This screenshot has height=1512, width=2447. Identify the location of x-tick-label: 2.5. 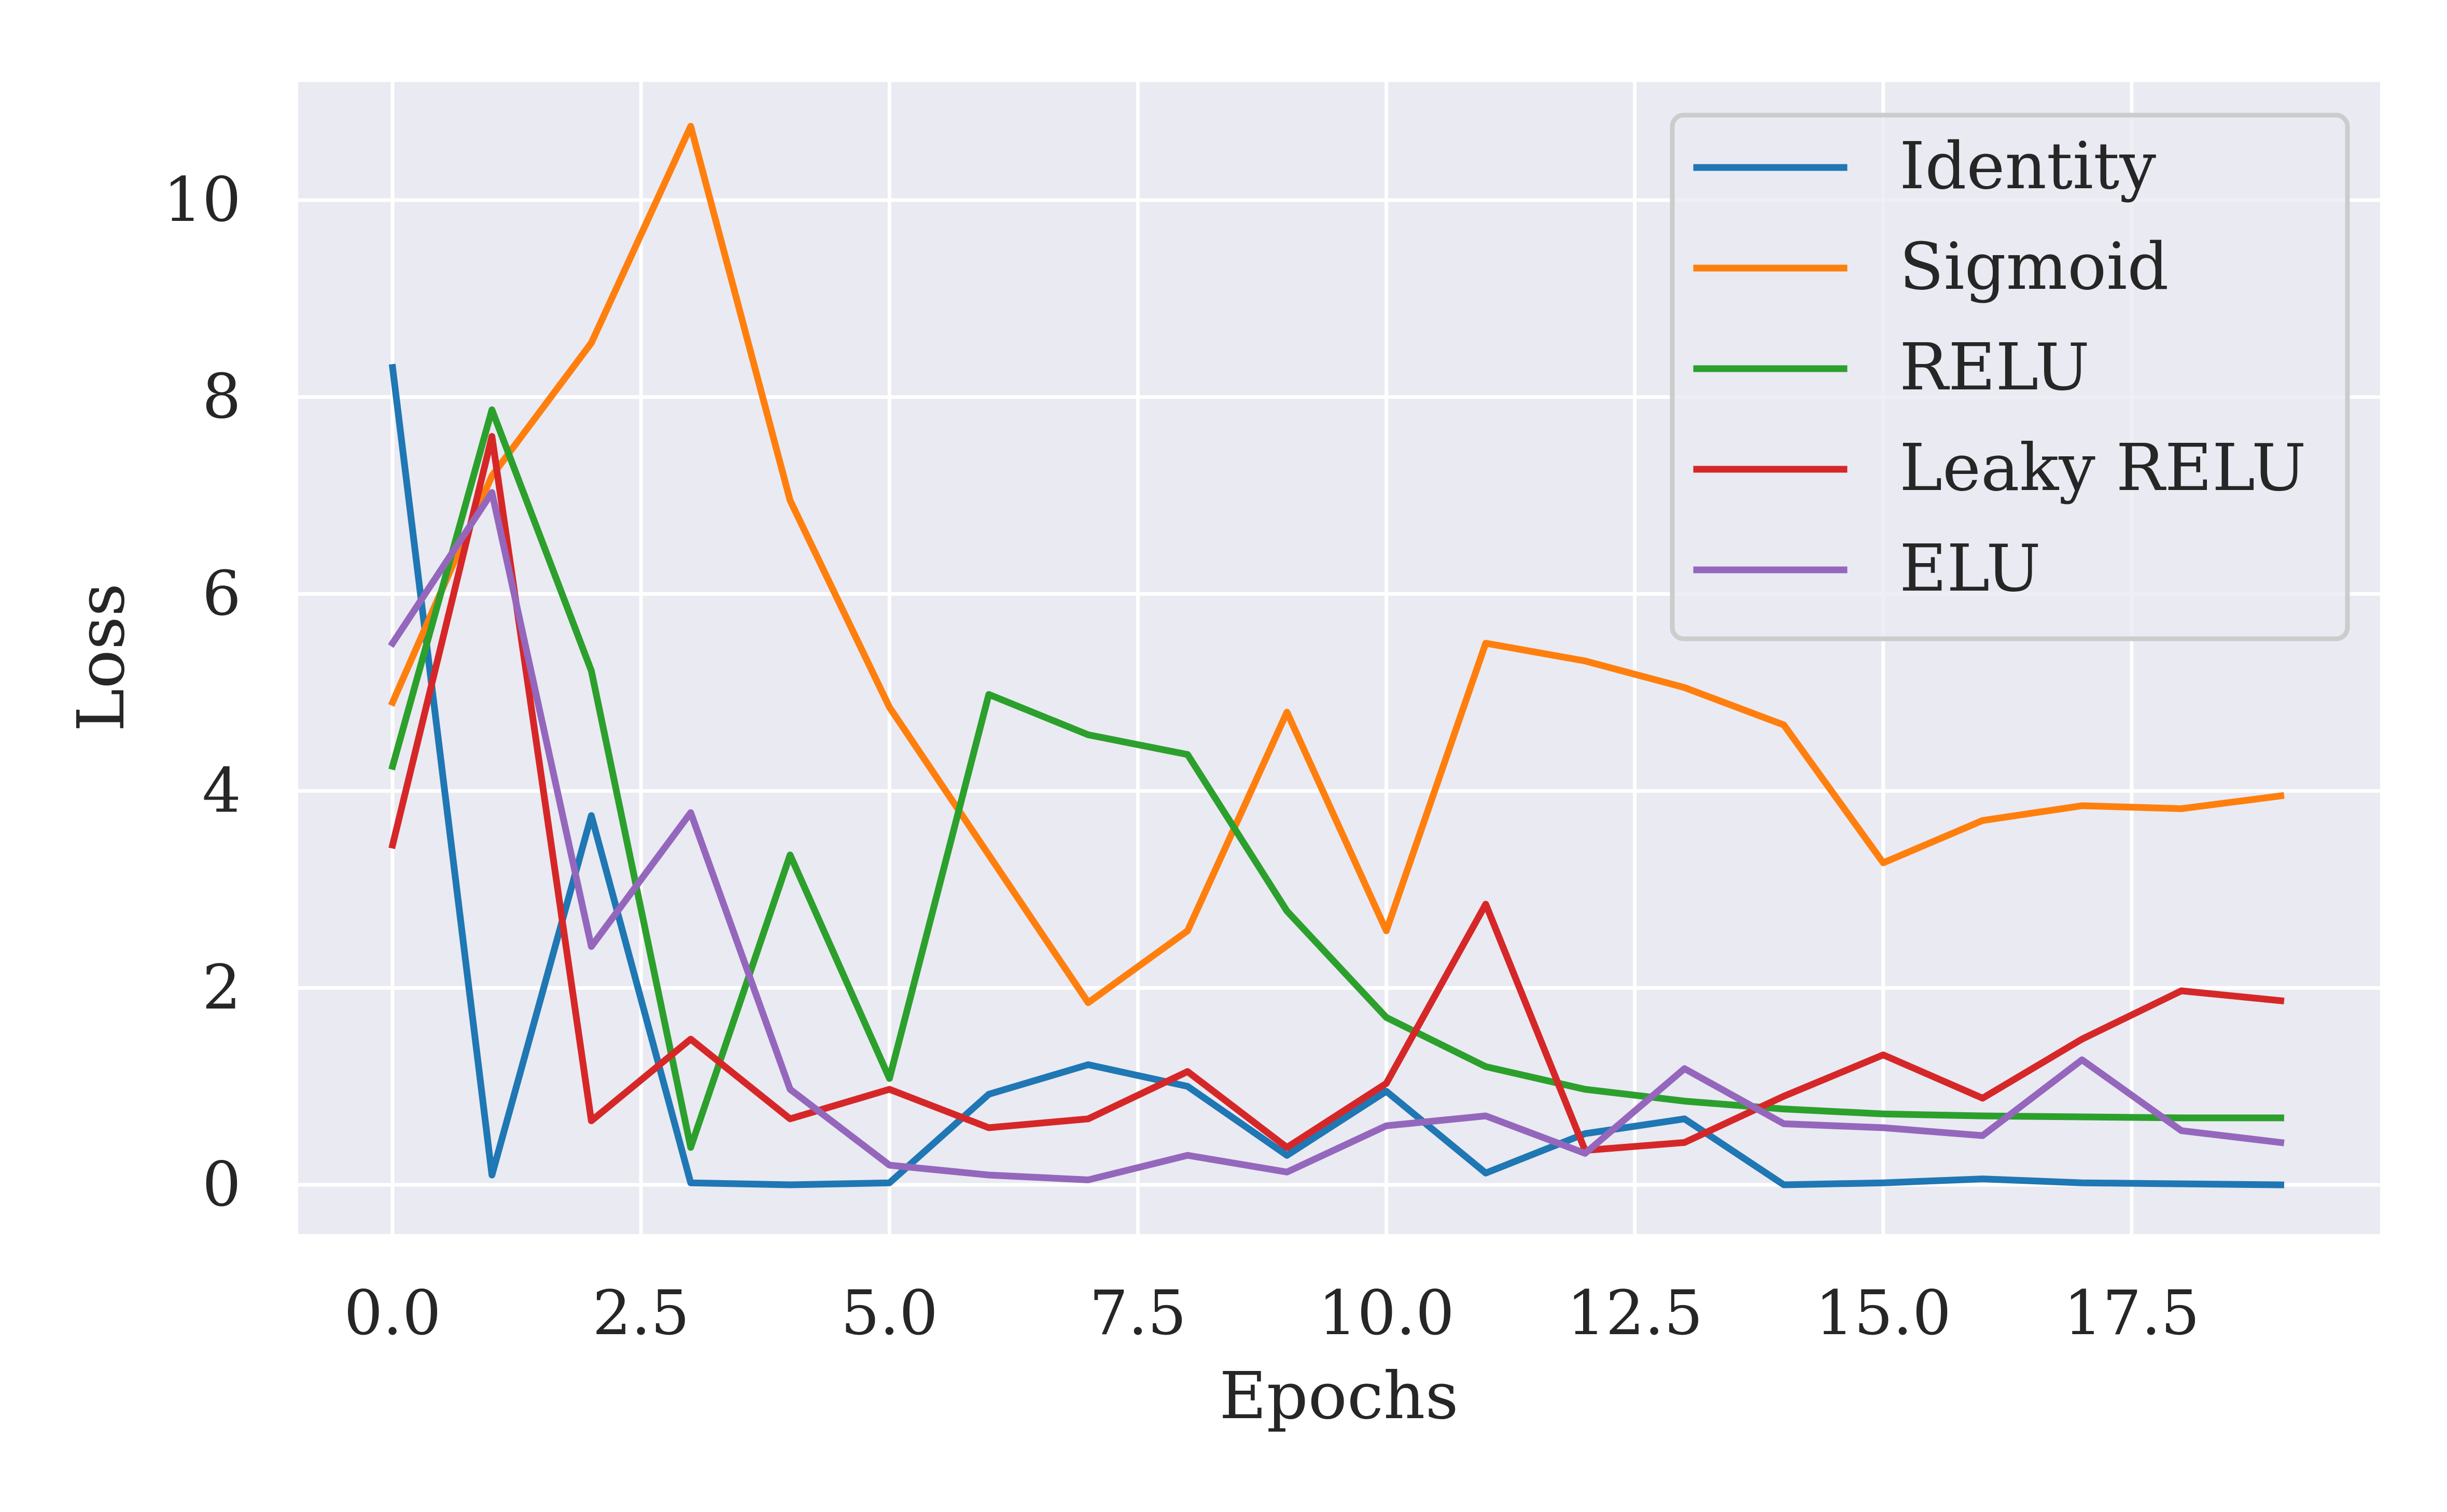
(641, 1313).